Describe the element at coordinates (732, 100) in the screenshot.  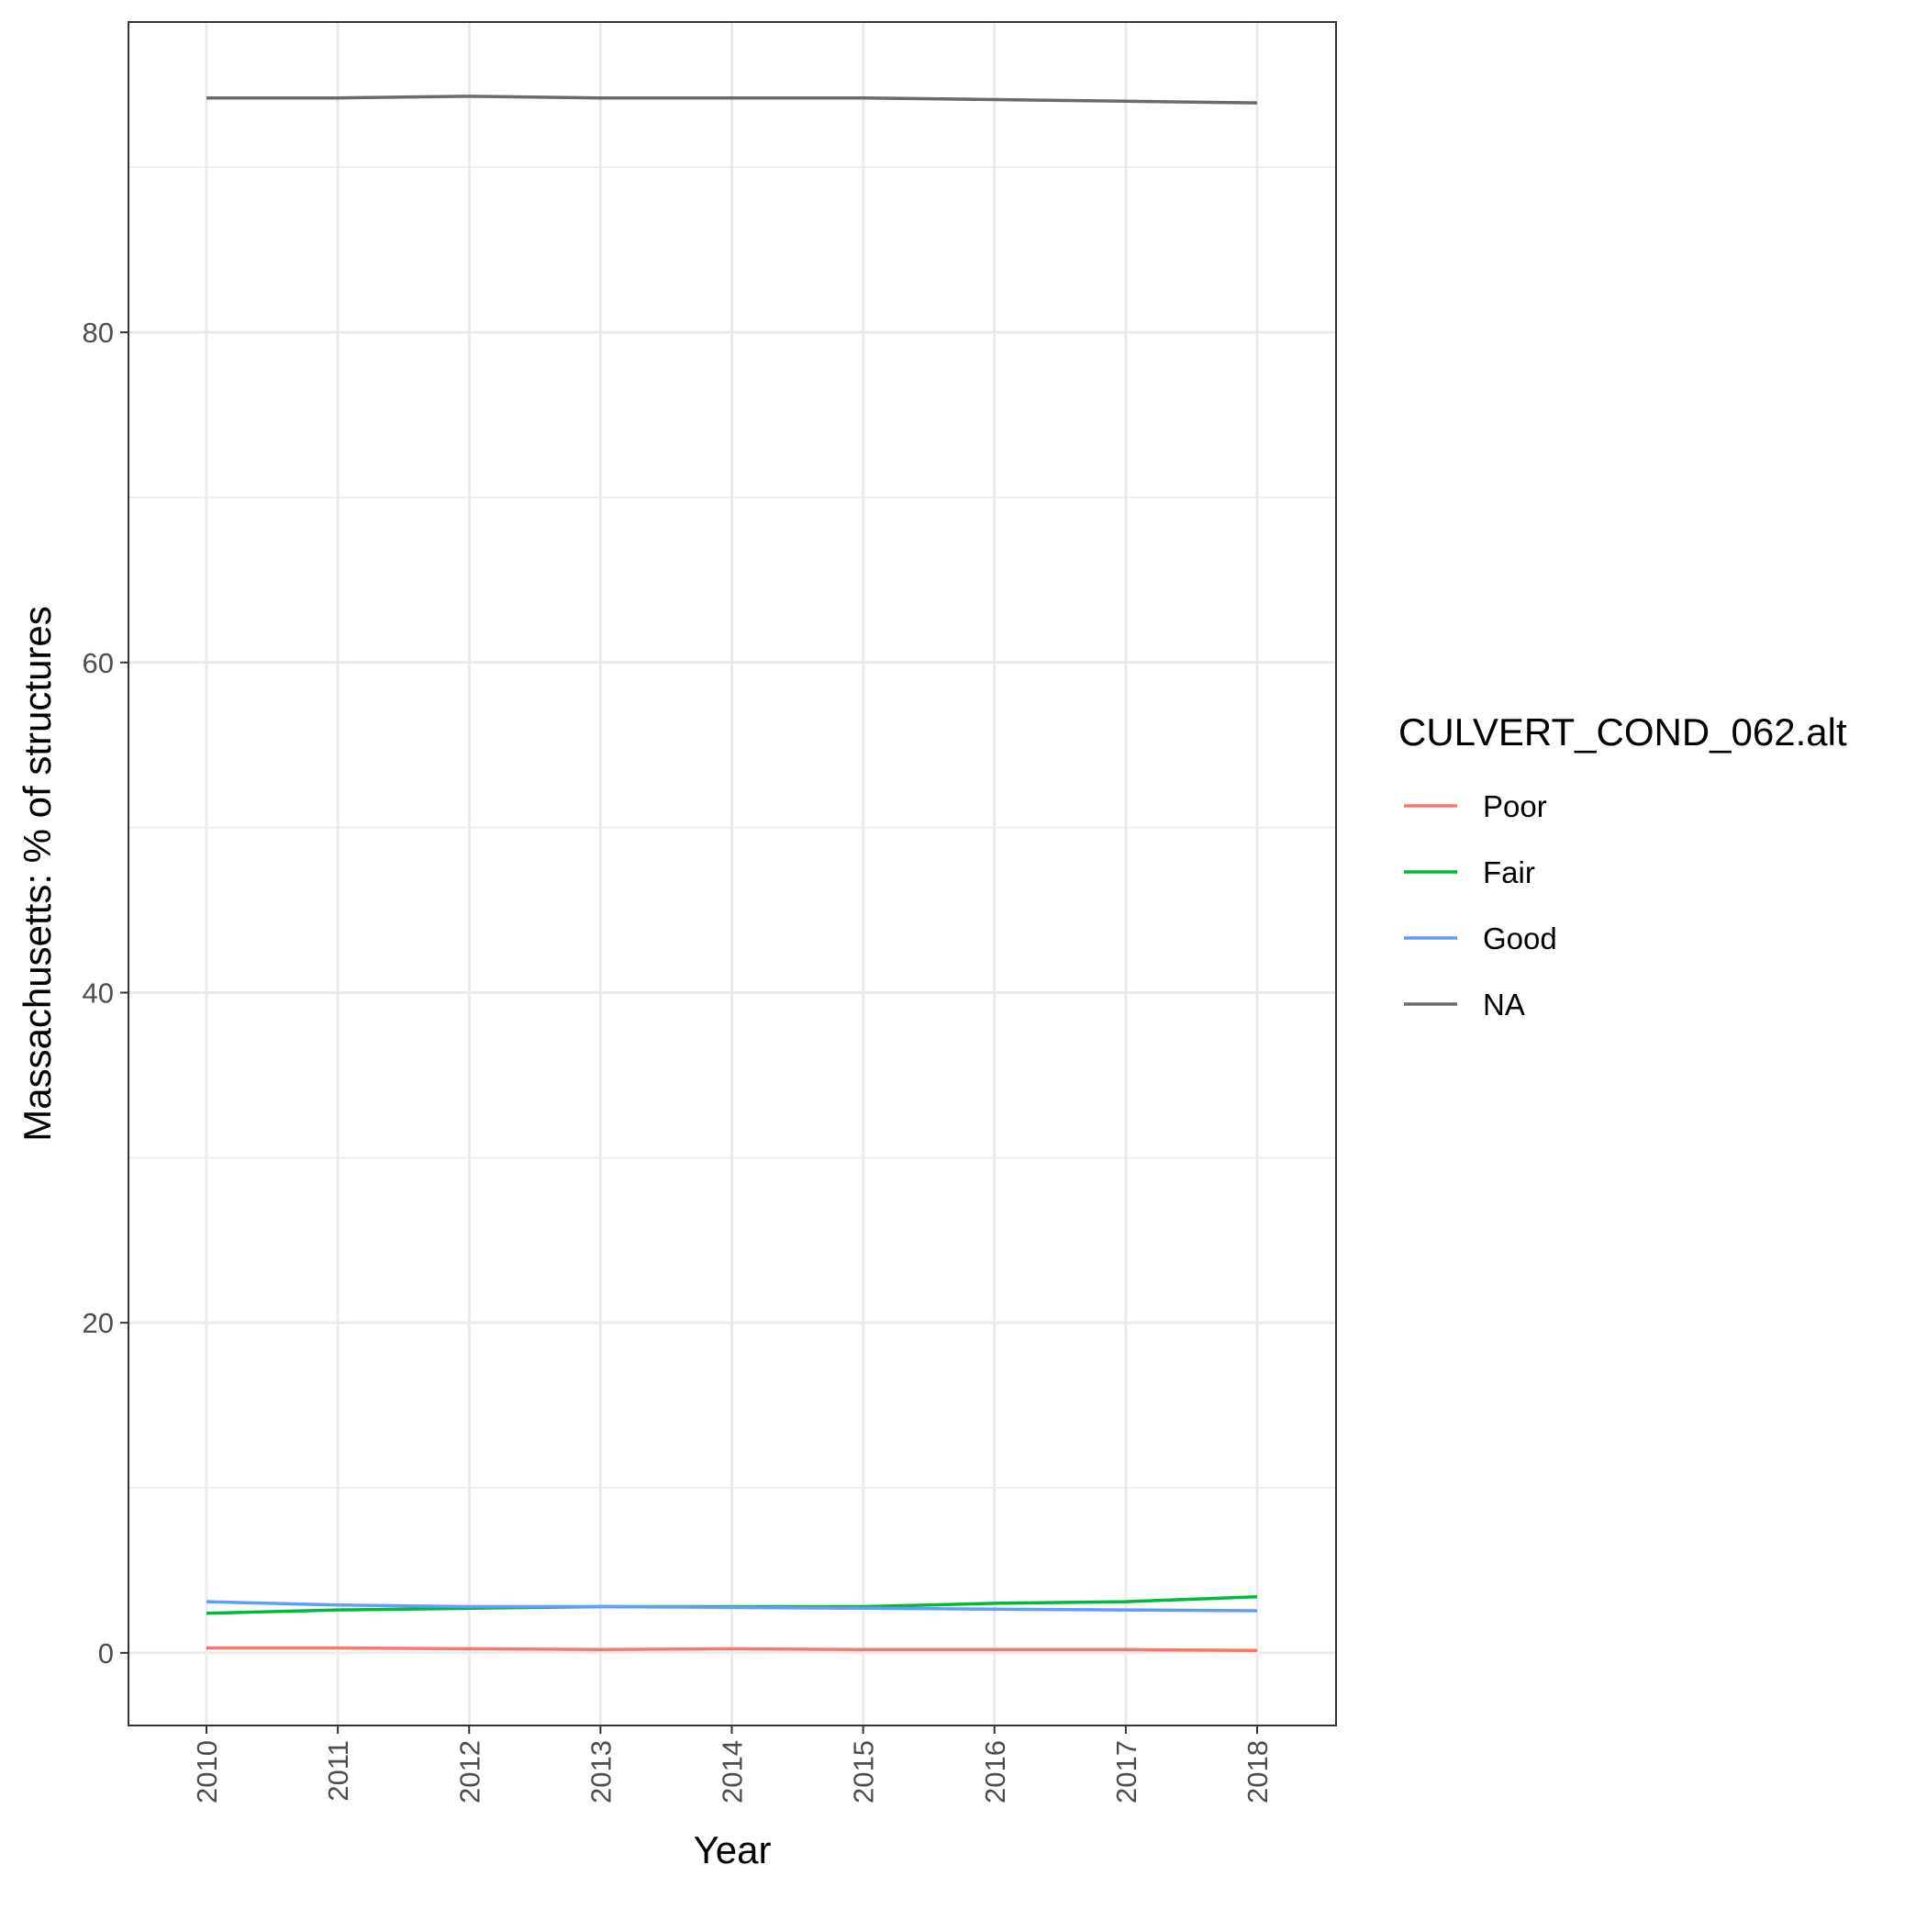
I see `series-line-na` at that location.